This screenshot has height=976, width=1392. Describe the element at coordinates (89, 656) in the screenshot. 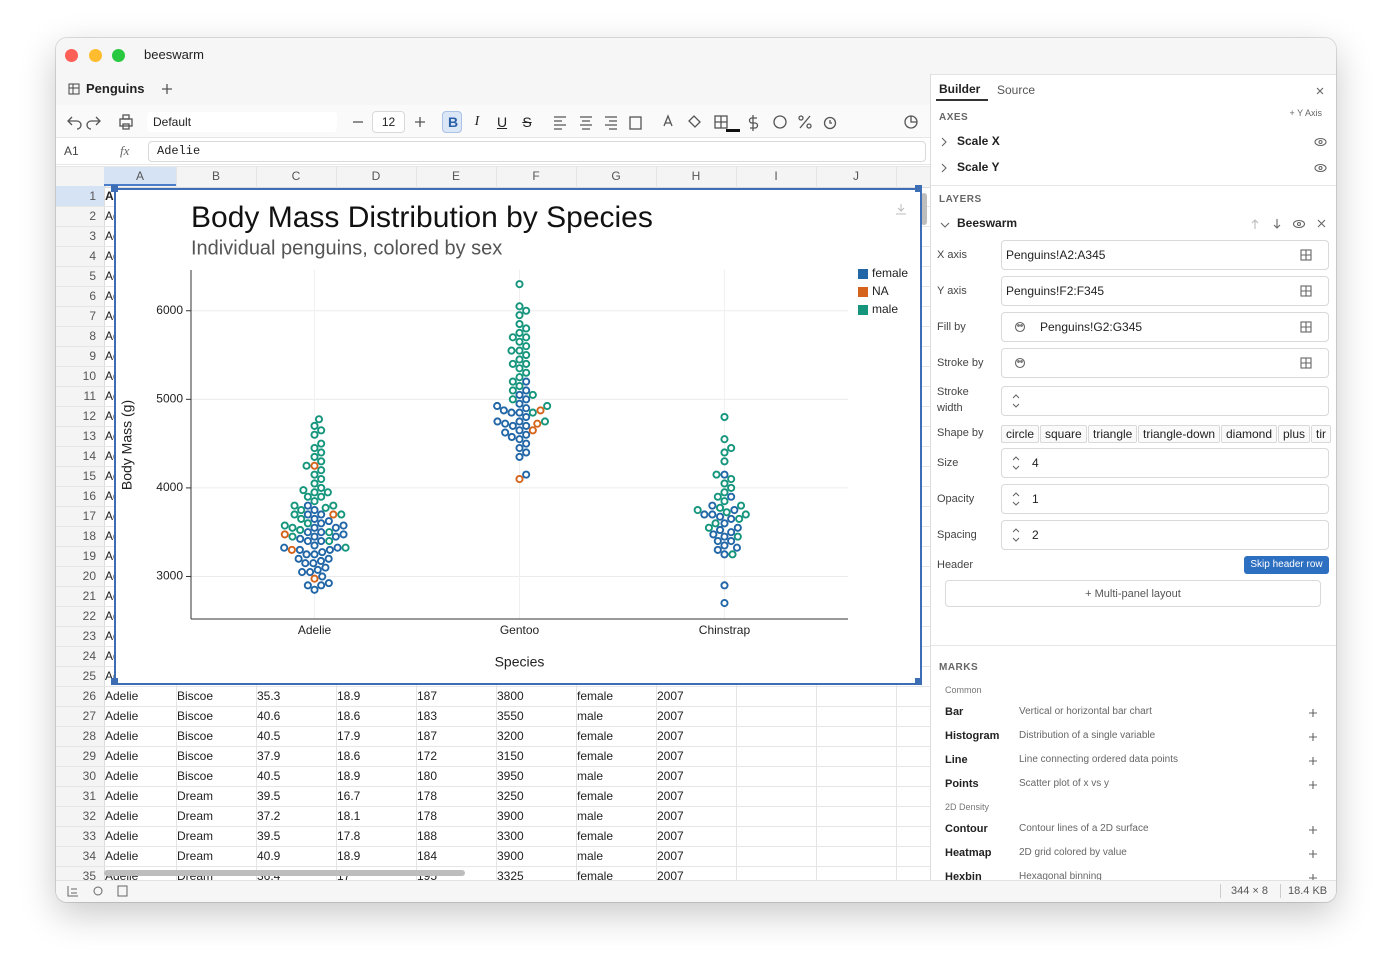

I see `row-number: 24` at that location.